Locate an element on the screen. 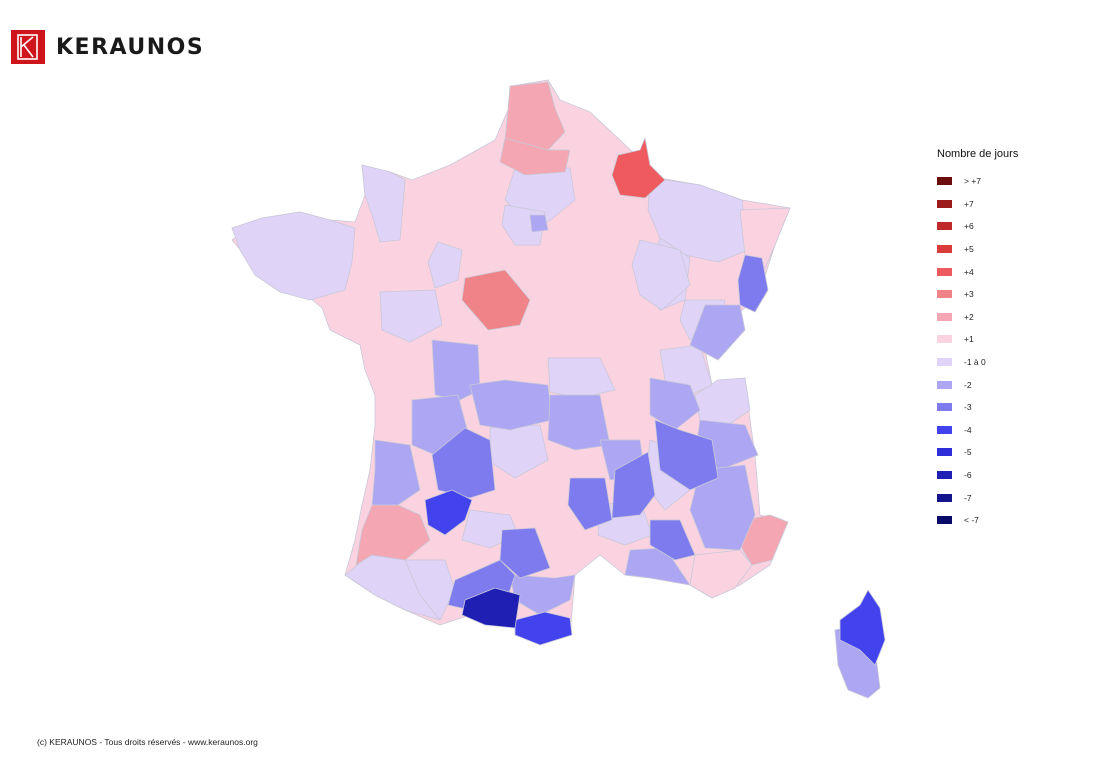 Image resolution: width=1098 pixels, height=777 pixels. region-loir-et-cher is located at coordinates (496, 300).